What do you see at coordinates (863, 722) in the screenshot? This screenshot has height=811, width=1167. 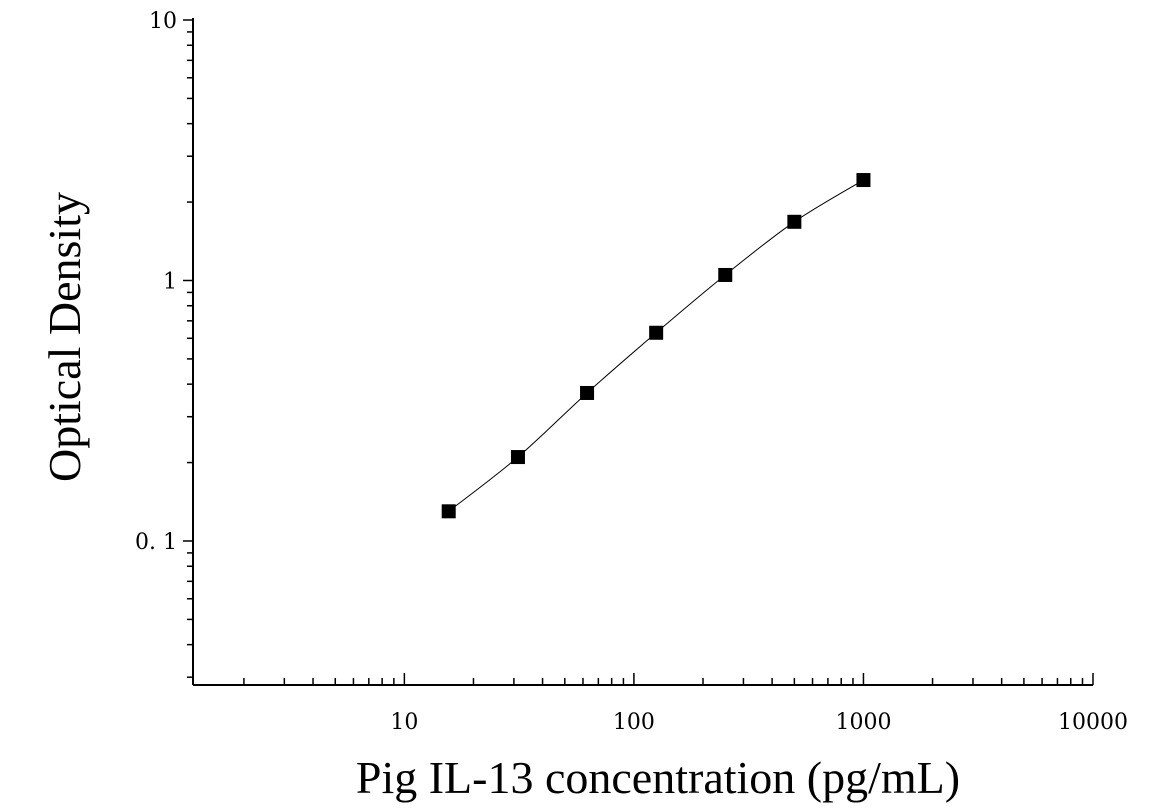 I see `x-tick-label: 1000` at bounding box center [863, 722].